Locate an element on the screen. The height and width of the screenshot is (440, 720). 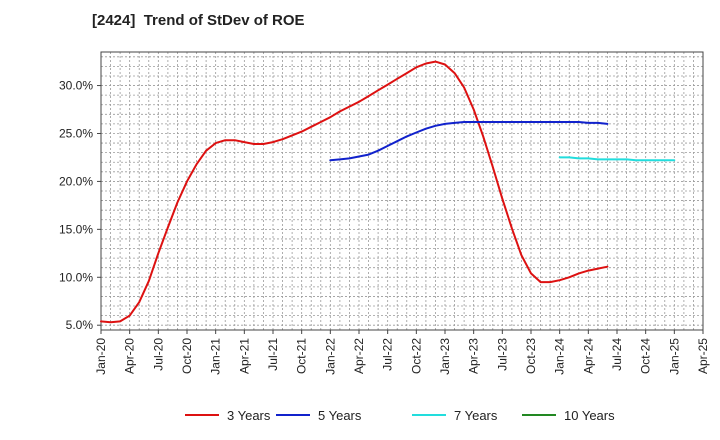
x-tick-label: Jan-20 is located at coordinates (101, 356).